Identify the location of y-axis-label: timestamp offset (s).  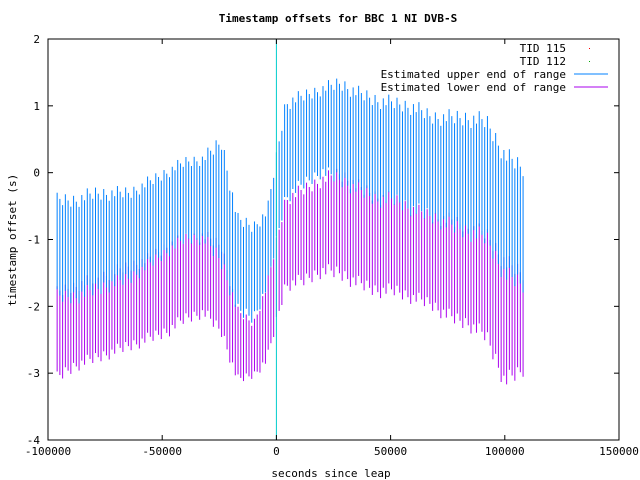
(12, 240).